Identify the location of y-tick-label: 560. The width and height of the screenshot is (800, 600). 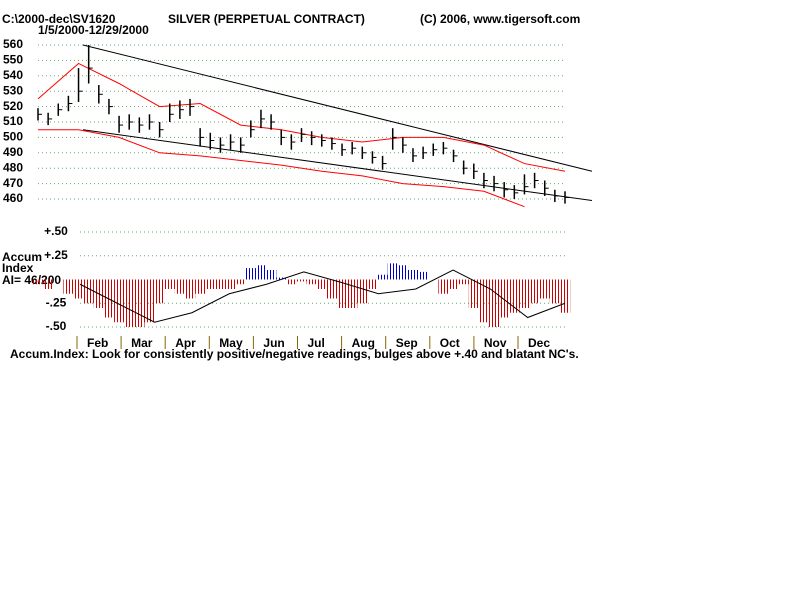
(13, 44).